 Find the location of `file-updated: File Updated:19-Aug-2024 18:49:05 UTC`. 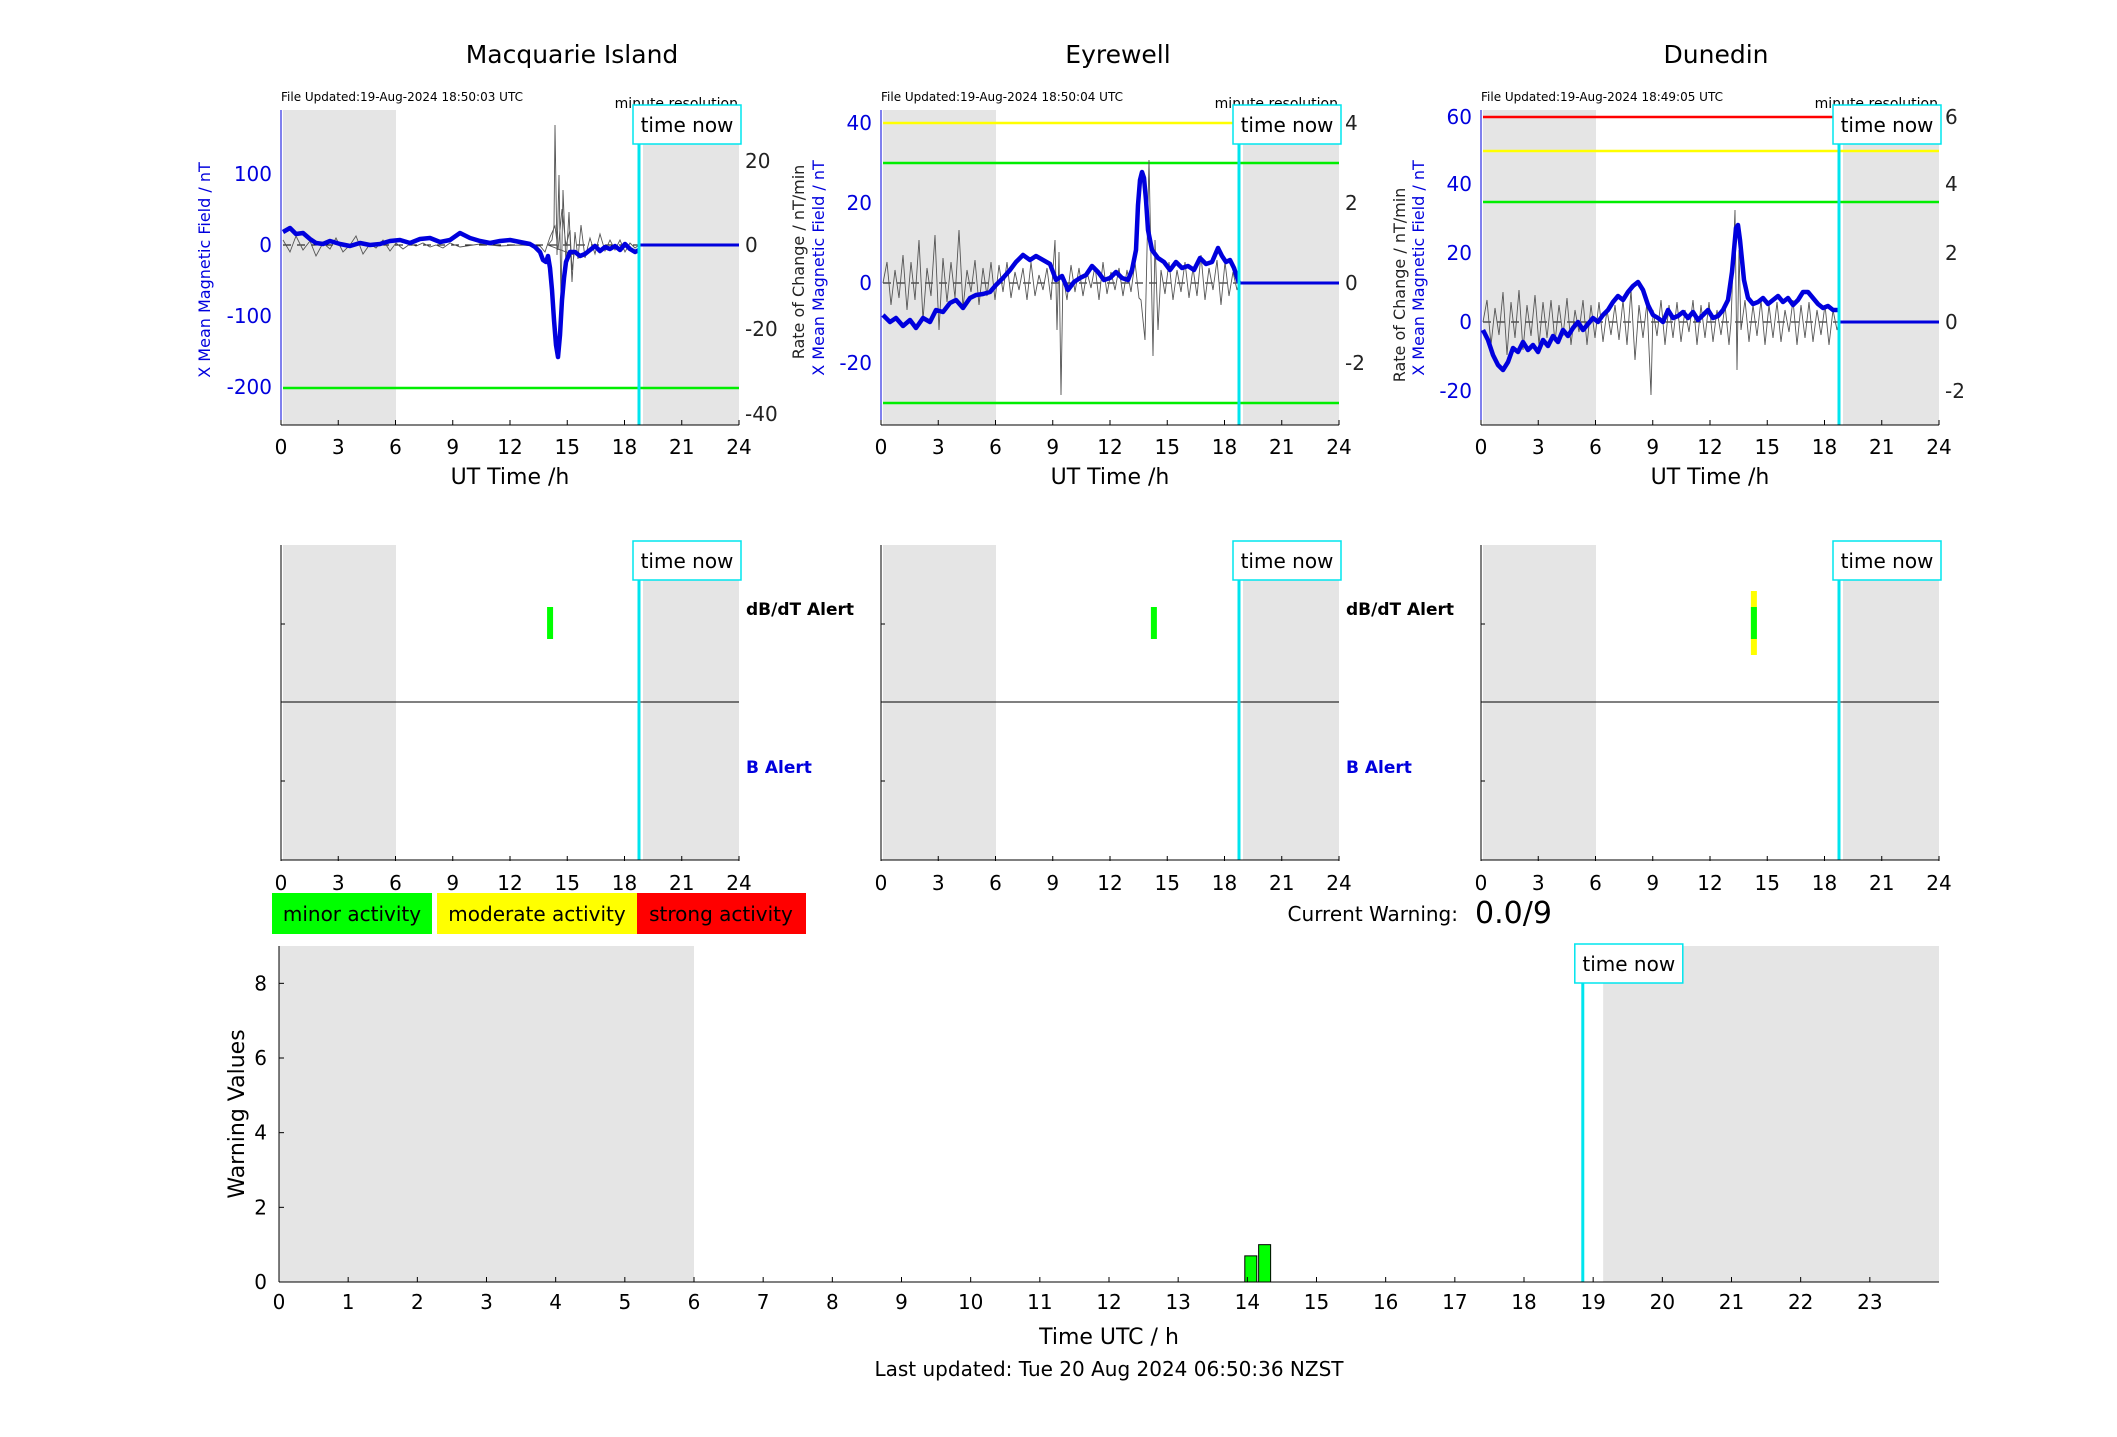

file-updated: File Updated:19-Aug-2024 18:49:05 UTC is located at coordinates (1602, 97).